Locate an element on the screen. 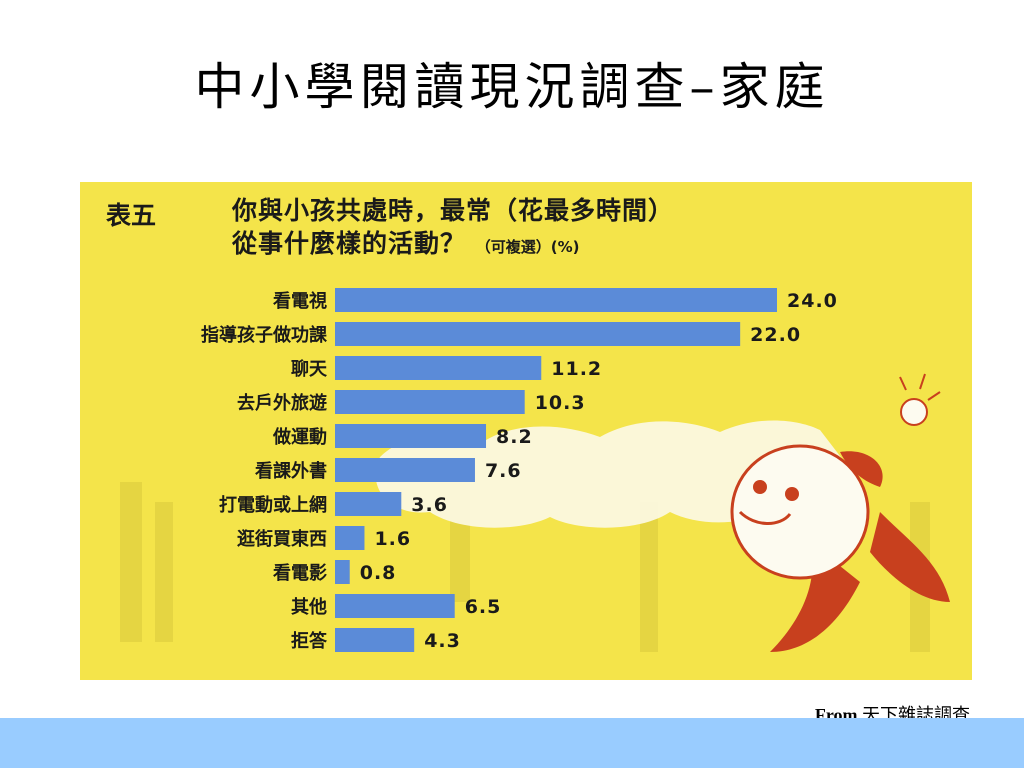 Image resolution: width=1024 pixels, height=768 pixels. value-label: 6.5 is located at coordinates (483, 607).